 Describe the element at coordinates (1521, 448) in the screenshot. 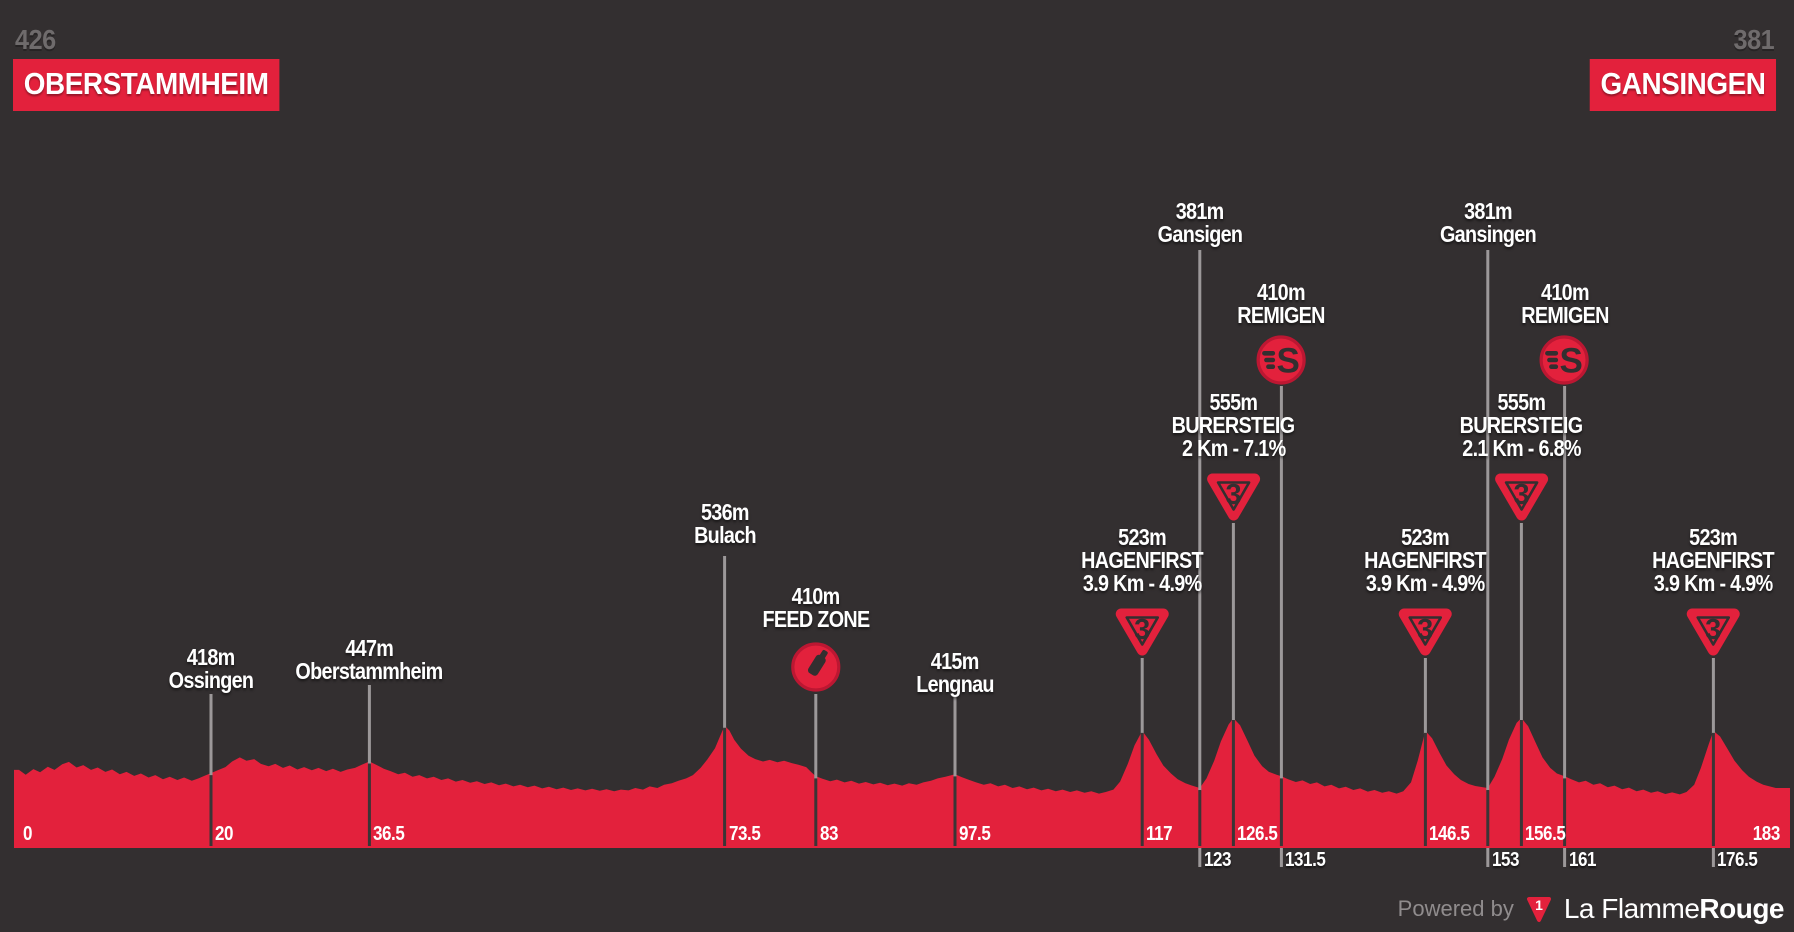

I see `marker-detail: 2.1 Km - 6.8%` at that location.